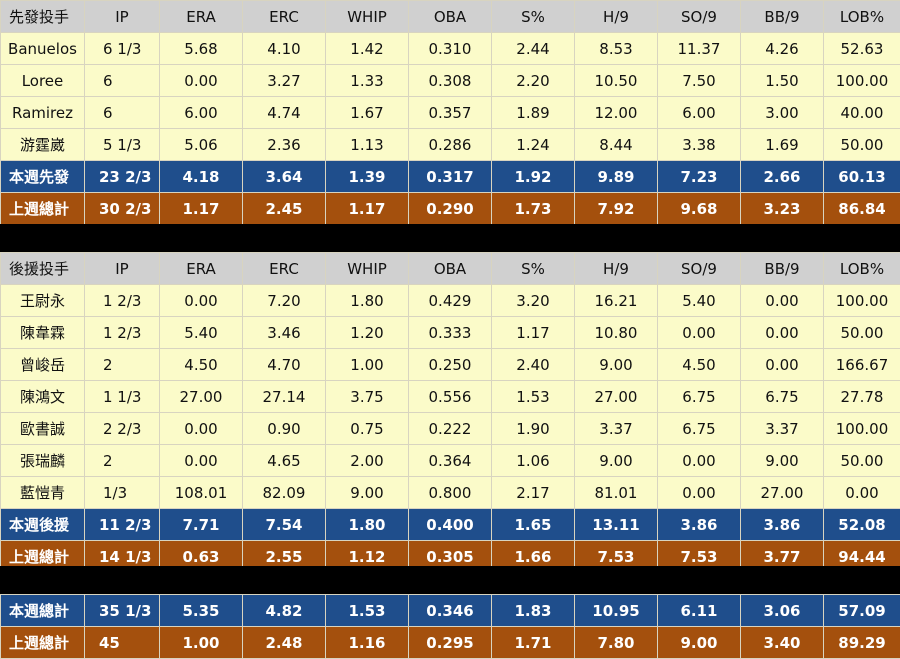 The image size is (900, 659). I want to click on cell-player-name: 陳鴻文, so click(43, 397).